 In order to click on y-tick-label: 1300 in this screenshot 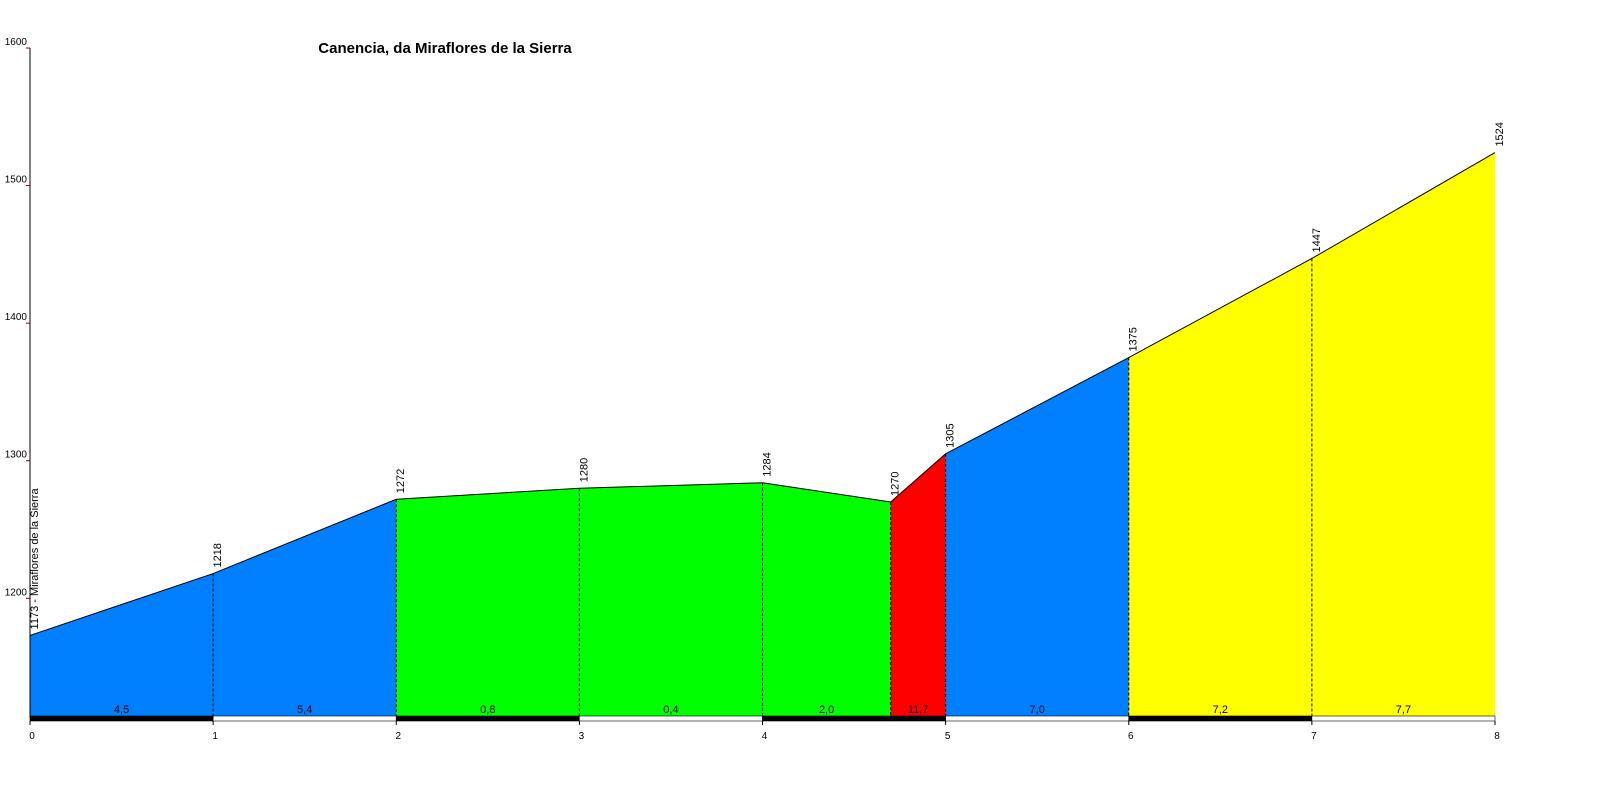, I will do `click(16, 455)`.